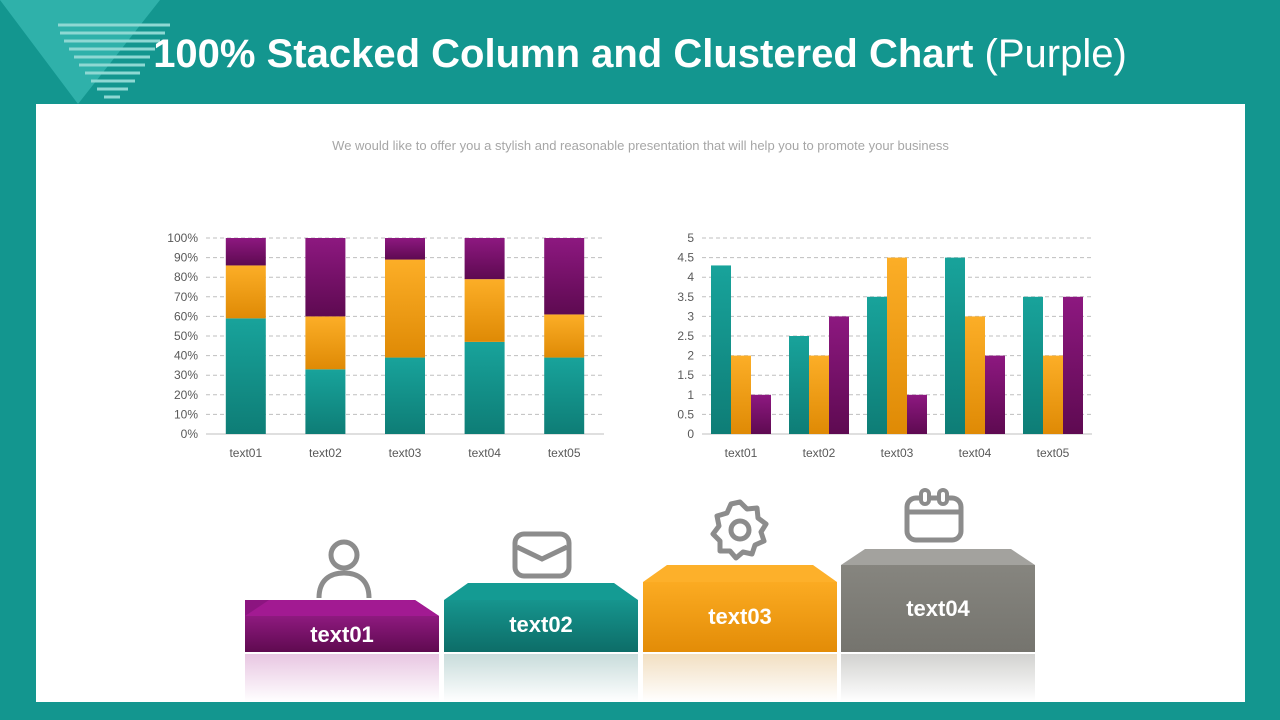 The width and height of the screenshot is (1280, 720). Describe the element at coordinates (186, 356) in the screenshot. I see `stacked-y-tick-label: 40%` at that location.